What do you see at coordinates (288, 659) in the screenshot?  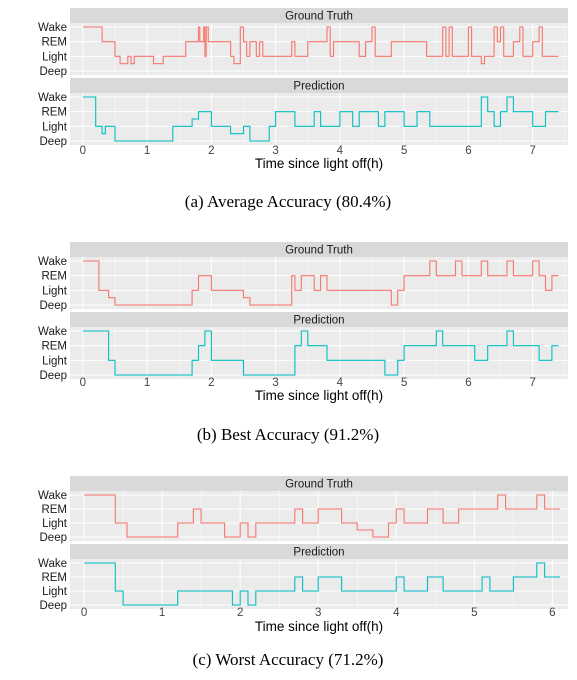 I see `figure-caption: (c) Worst Accuracy (71.2%)` at bounding box center [288, 659].